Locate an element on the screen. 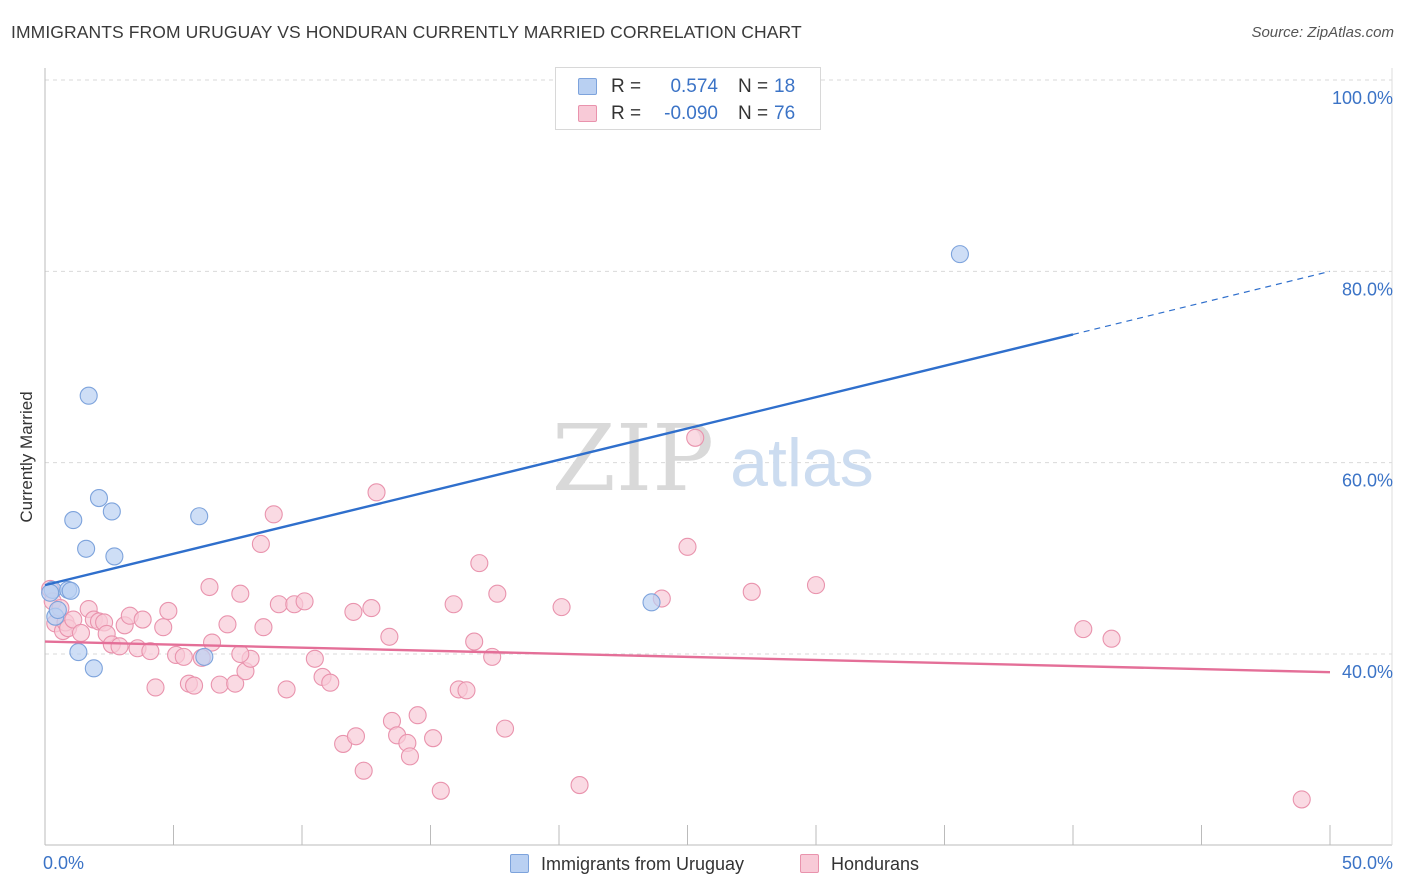 The image size is (1406, 892). legend-swatch-pink is located at coordinates (587, 113).